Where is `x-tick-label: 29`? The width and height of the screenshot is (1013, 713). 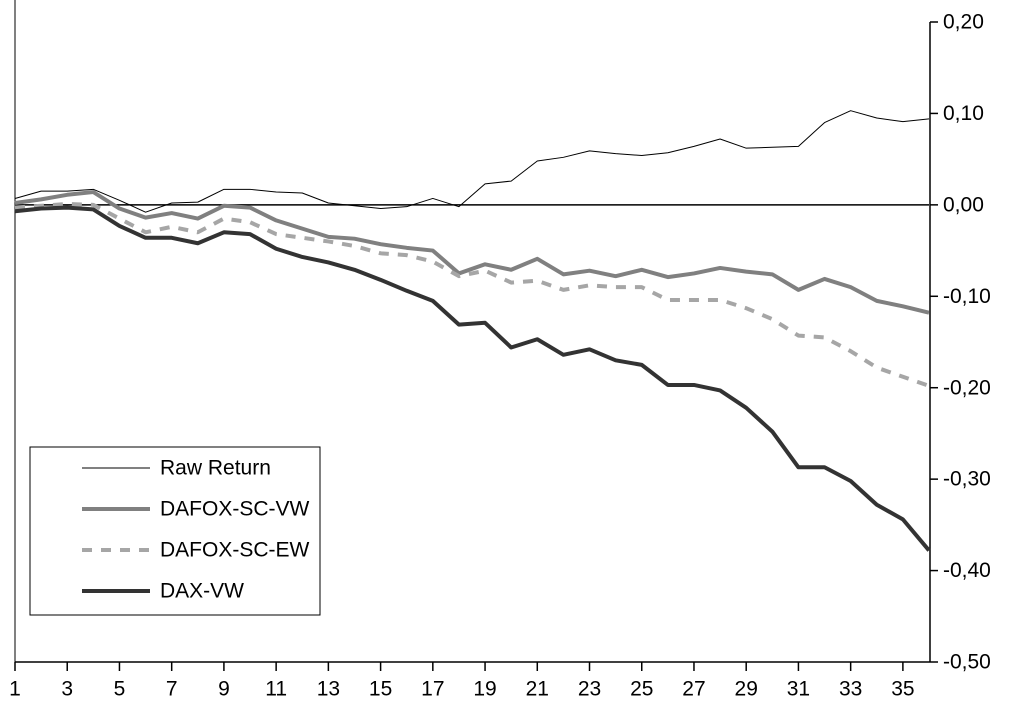
x-tick-label: 29 is located at coordinates (746, 689).